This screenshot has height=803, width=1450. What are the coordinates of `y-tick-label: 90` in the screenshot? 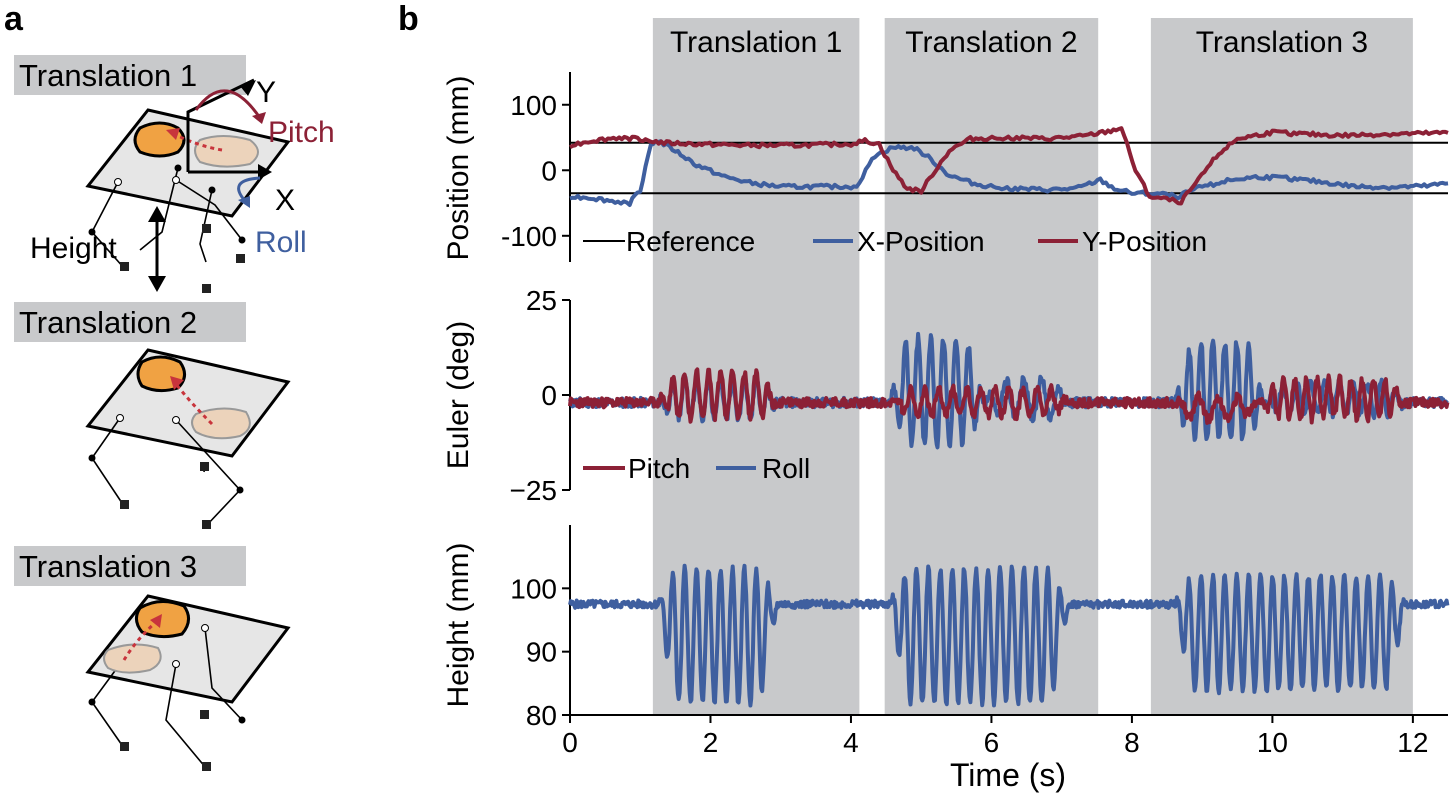 It's located at (541, 652).